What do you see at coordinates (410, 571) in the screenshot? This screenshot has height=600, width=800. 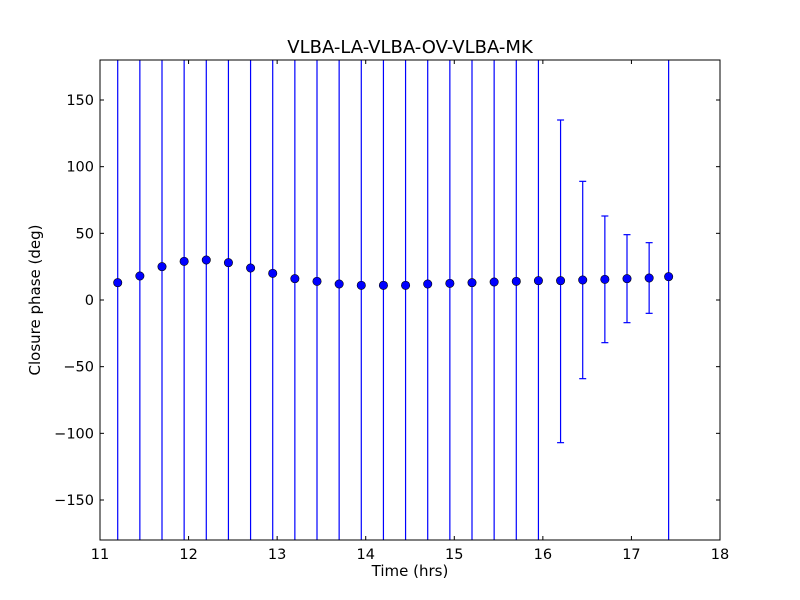 I see `x-axis-label: Time (hrs)` at bounding box center [410, 571].